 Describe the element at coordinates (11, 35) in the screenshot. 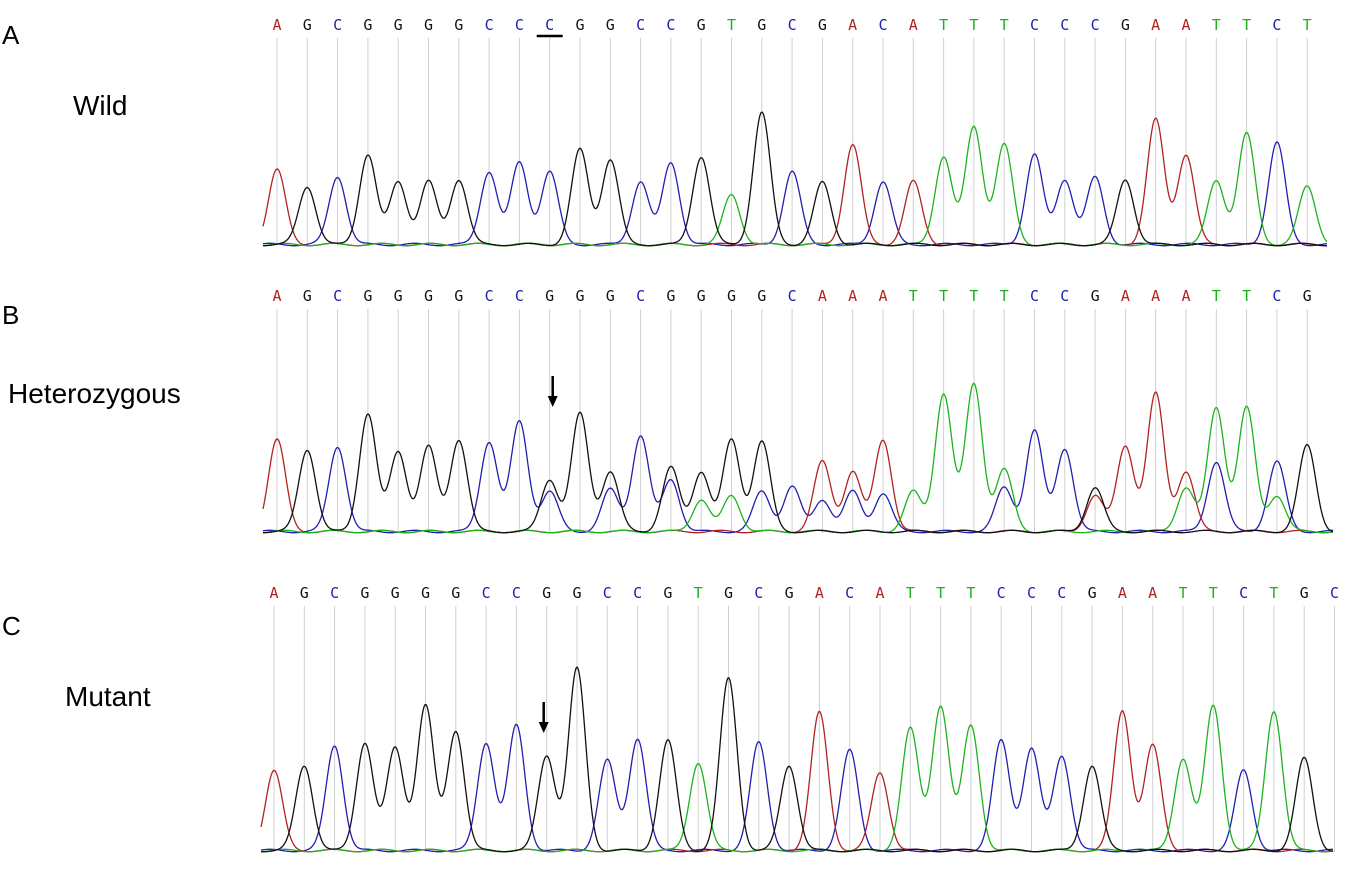

I see `panel-label-a: A` at that location.